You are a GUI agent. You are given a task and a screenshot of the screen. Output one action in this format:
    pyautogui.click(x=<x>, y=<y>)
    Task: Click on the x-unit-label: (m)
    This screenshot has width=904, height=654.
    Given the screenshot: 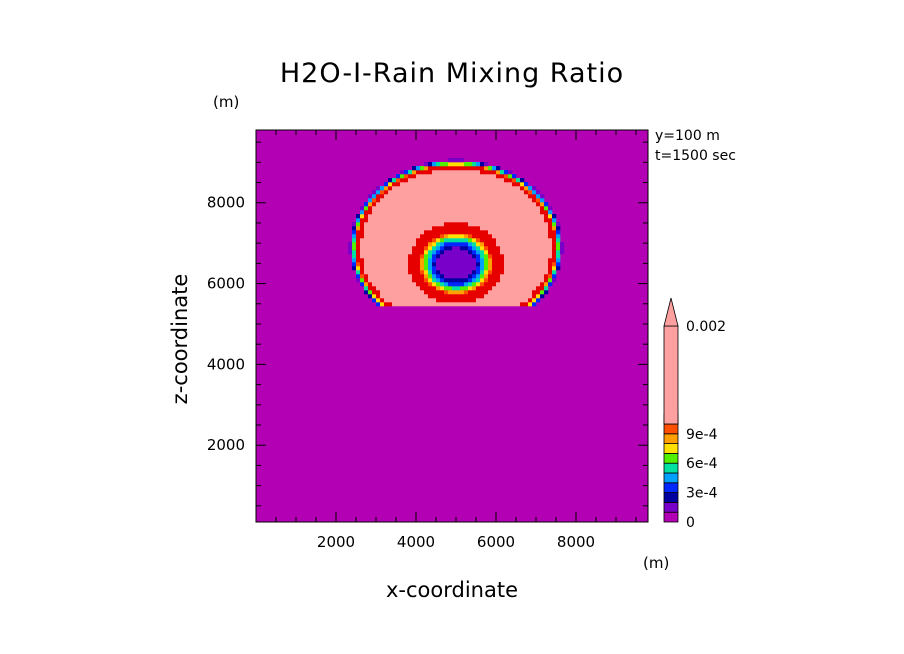 What is the action you would take?
    pyautogui.click(x=656, y=563)
    